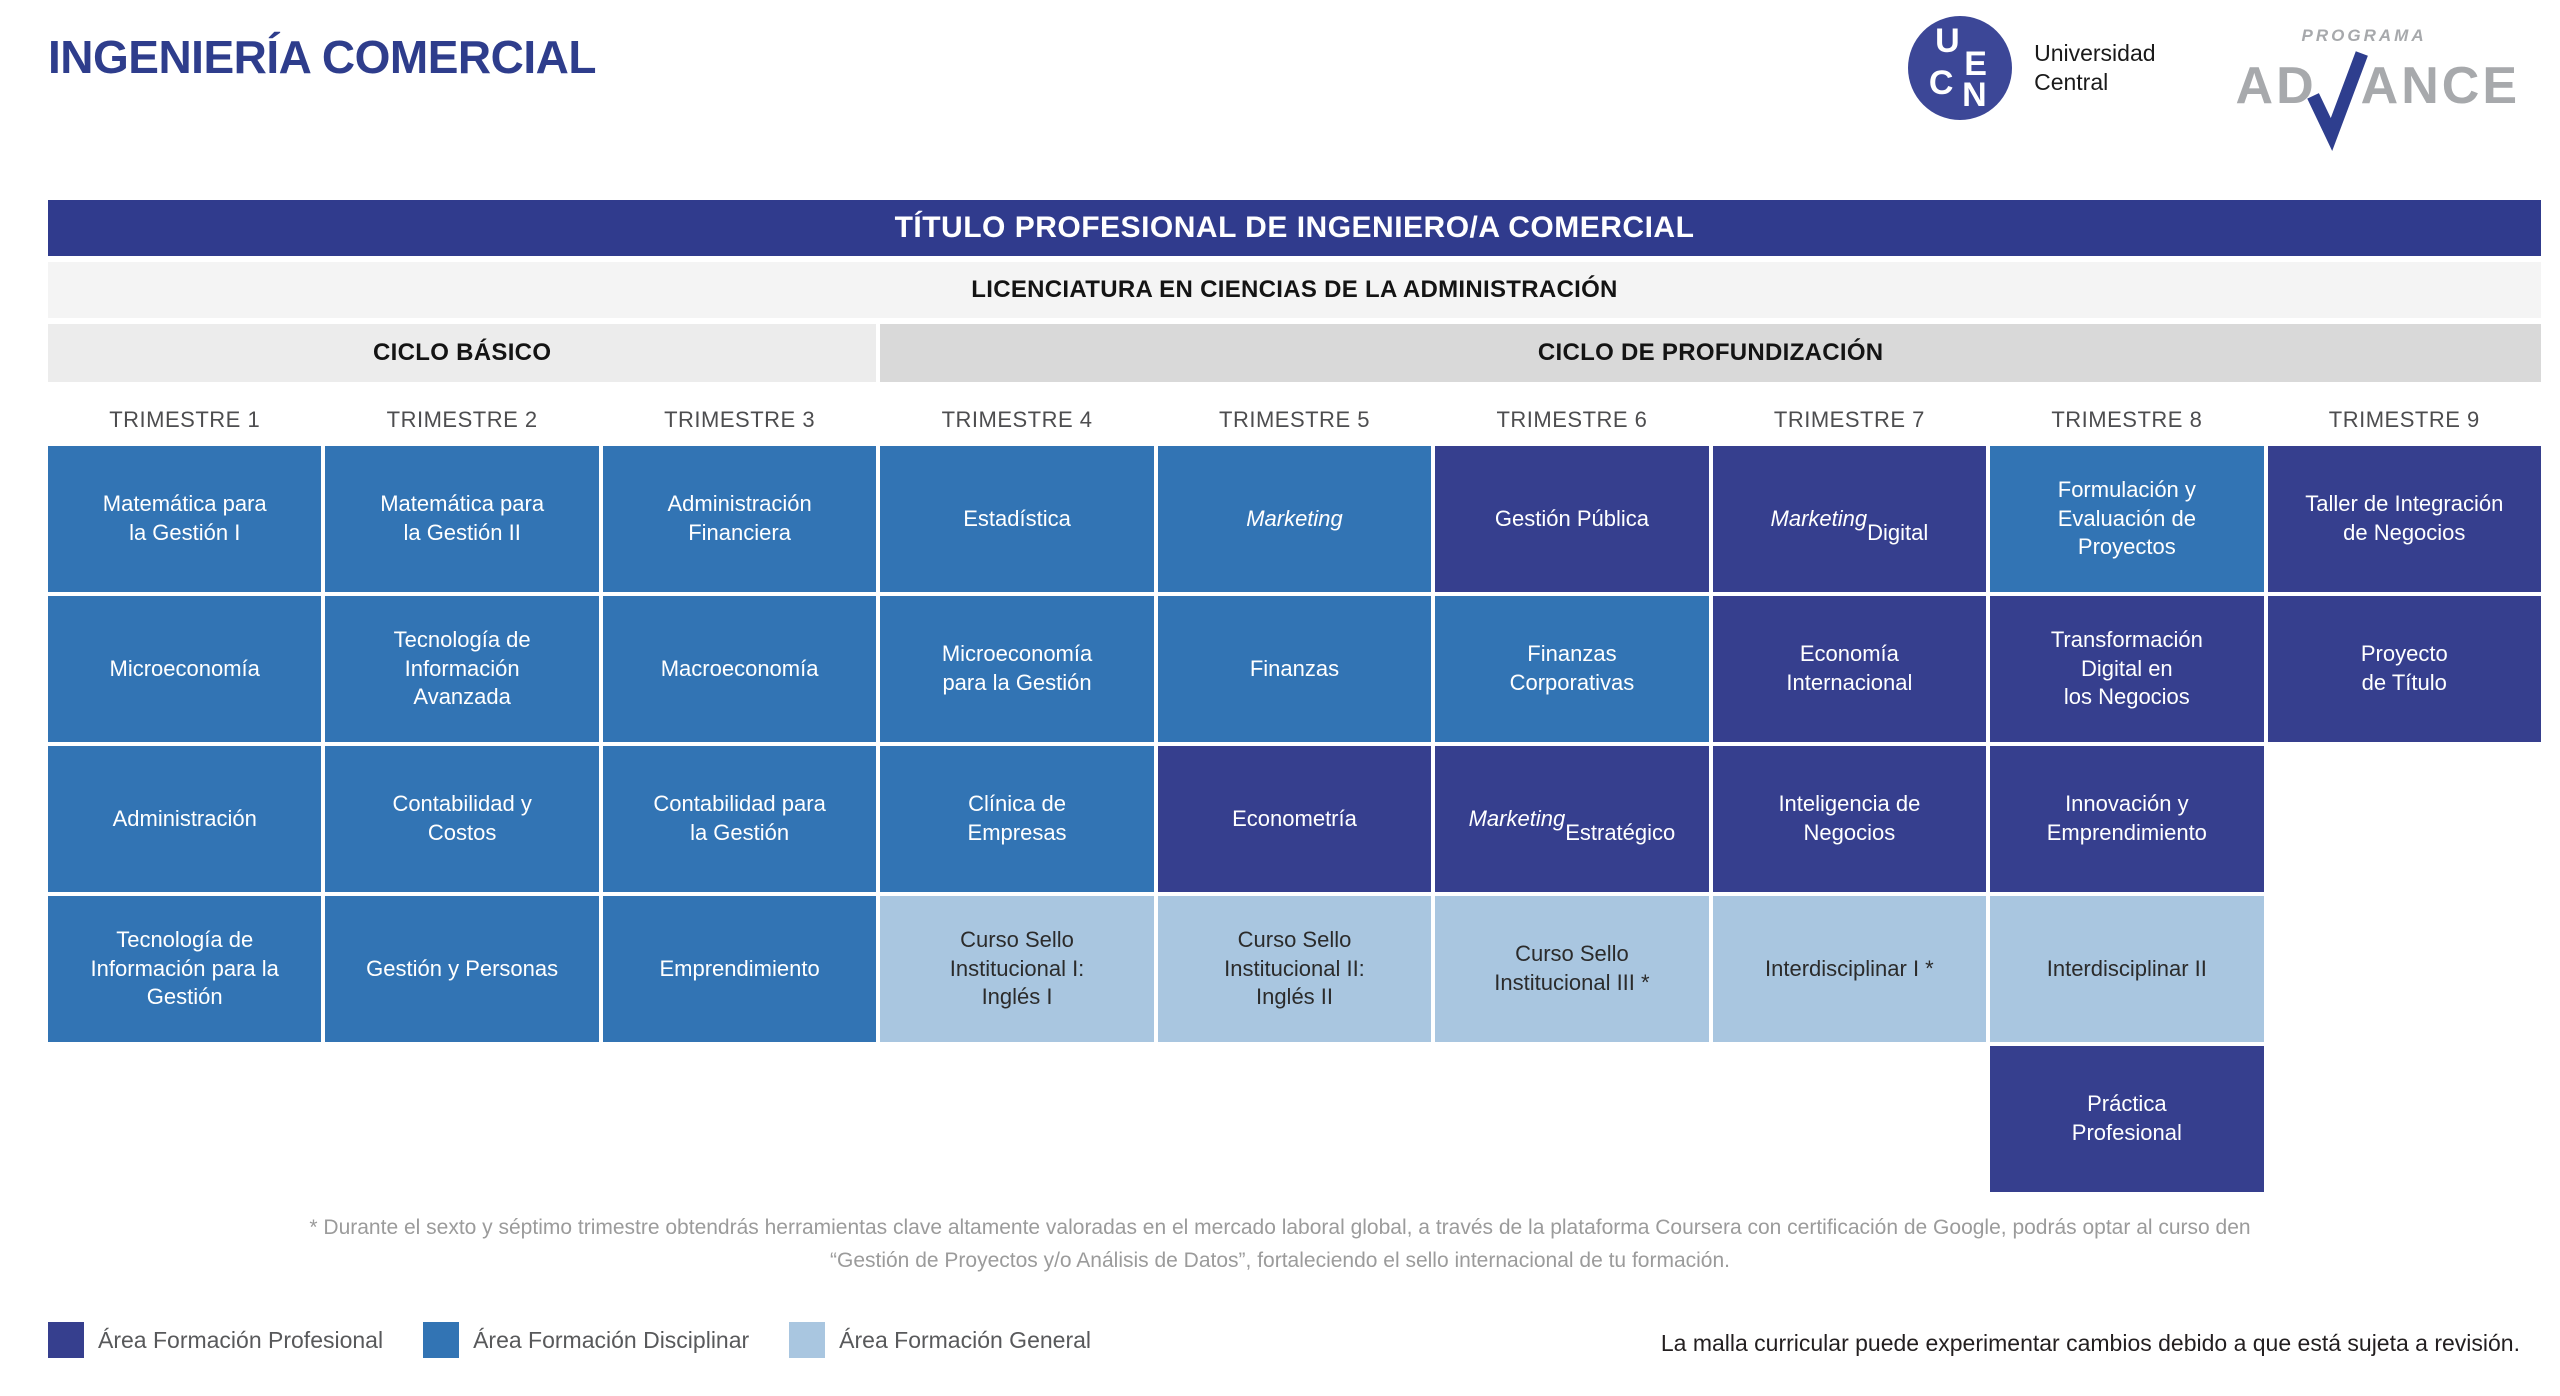 The width and height of the screenshot is (2560, 1396). What do you see at coordinates (1294, 969) in the screenshot?
I see `course-cell: Curso Sello Institucional II: Inglés II` at bounding box center [1294, 969].